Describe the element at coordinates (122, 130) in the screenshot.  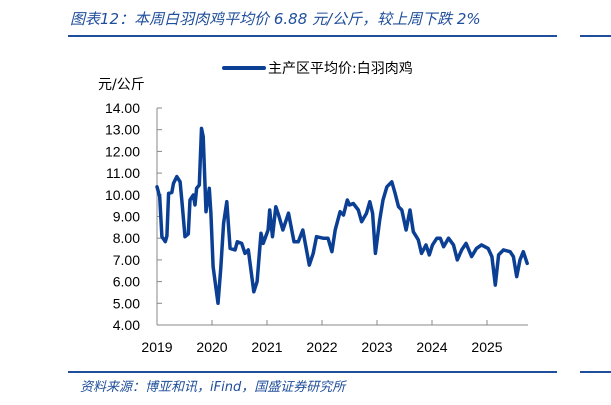
I see `y-tick-label: 13.00` at that location.